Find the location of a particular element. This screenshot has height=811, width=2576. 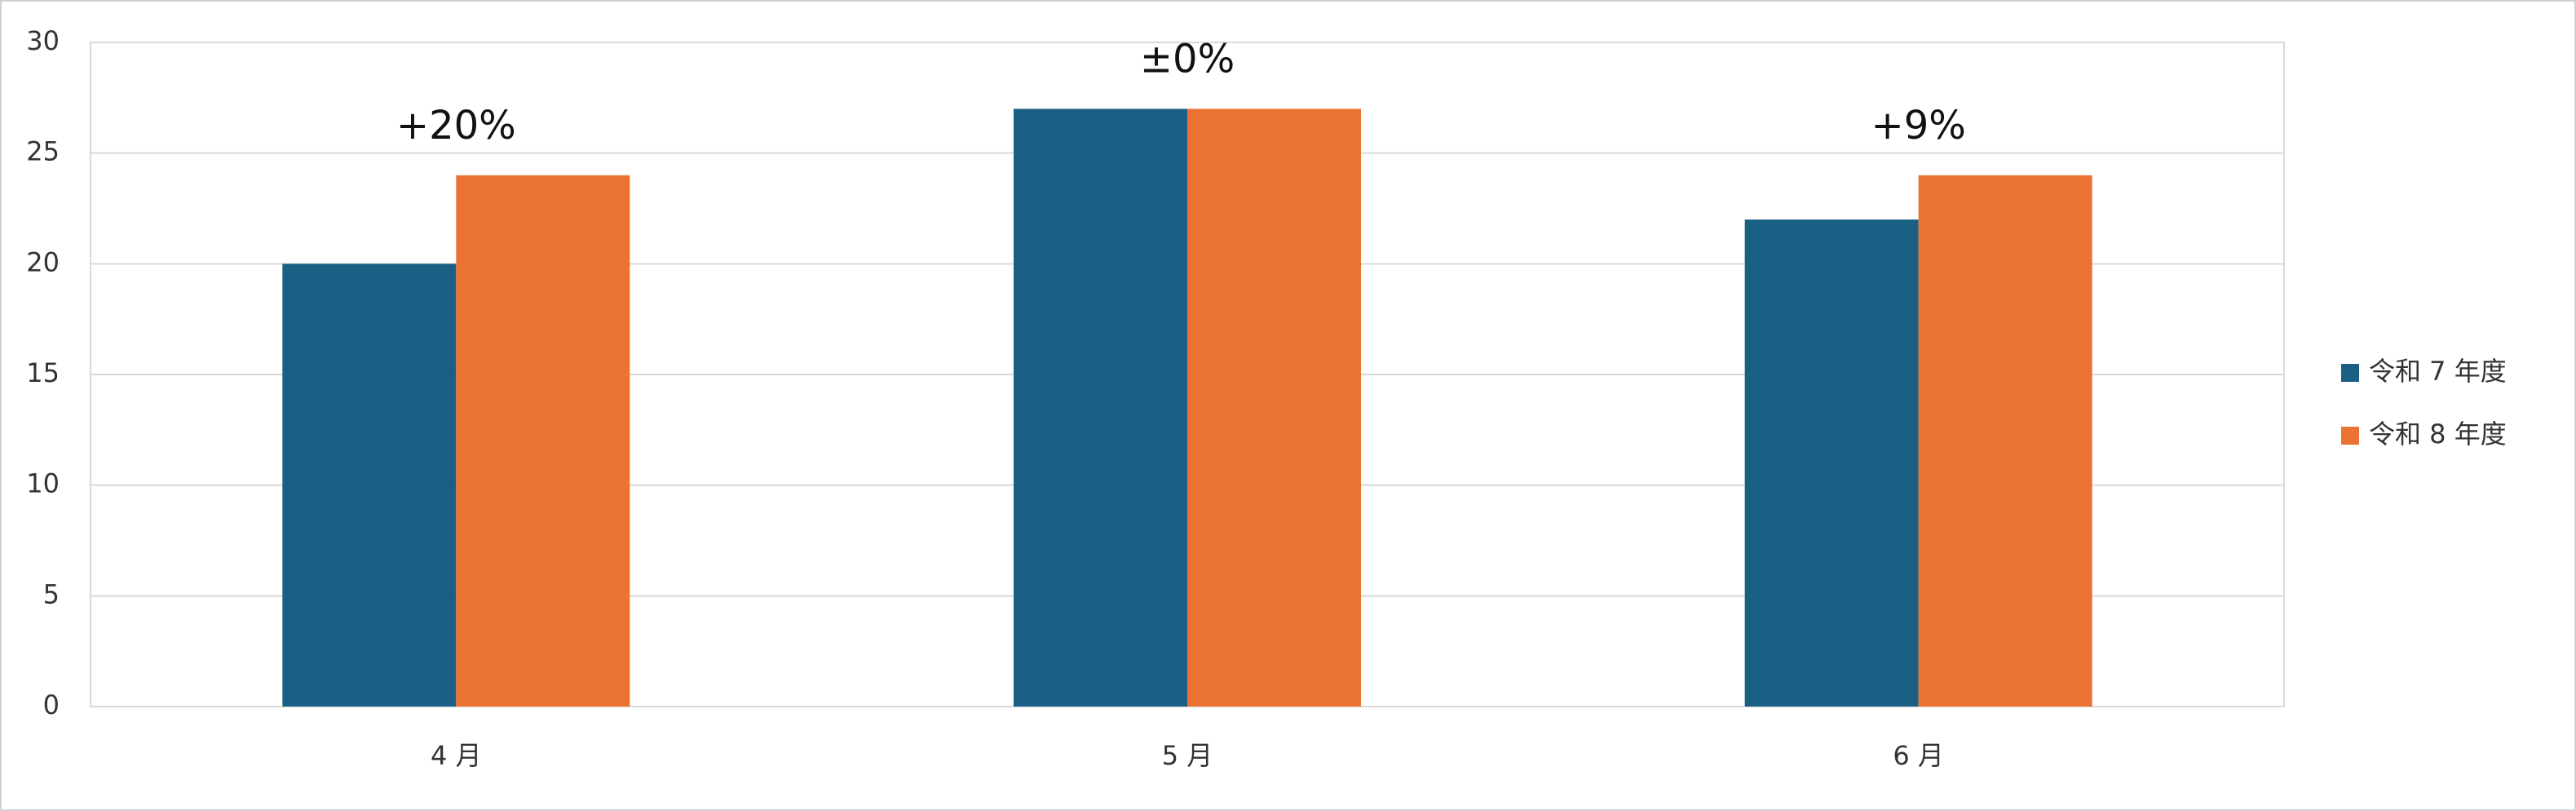

y-tick-label: 5 is located at coordinates (51, 593).